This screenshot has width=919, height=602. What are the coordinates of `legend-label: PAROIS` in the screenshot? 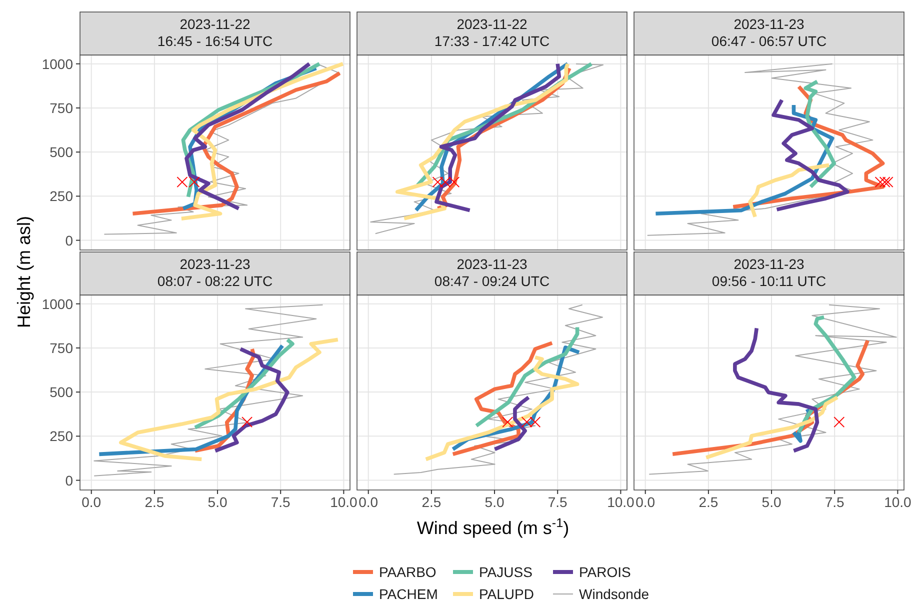 It's located at (605, 572).